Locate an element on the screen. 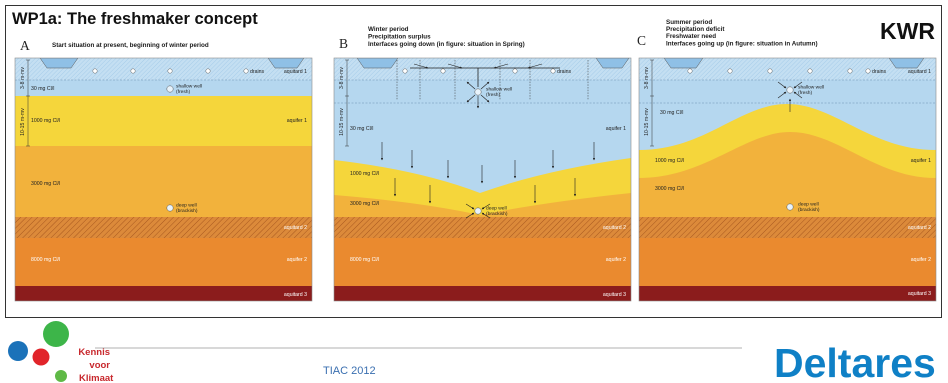 The image size is (948, 383). partner-logo-icon is located at coordinates (38, 351).